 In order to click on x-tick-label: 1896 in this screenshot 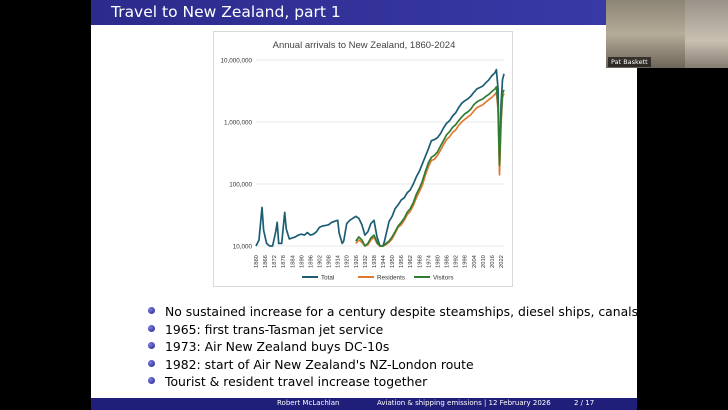, I will do `click(311, 261)`.